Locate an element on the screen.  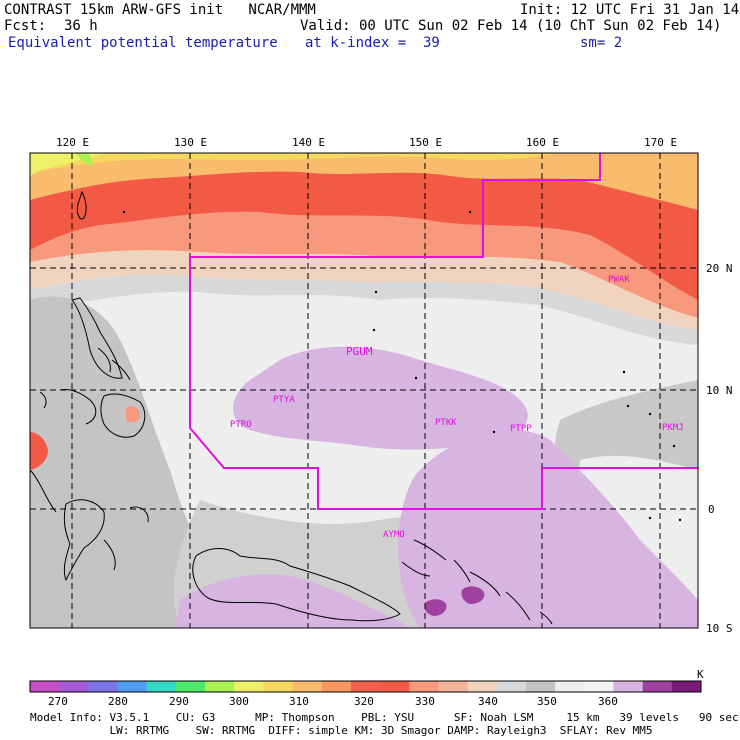
colorbar-frame is located at coordinates (365, 686).